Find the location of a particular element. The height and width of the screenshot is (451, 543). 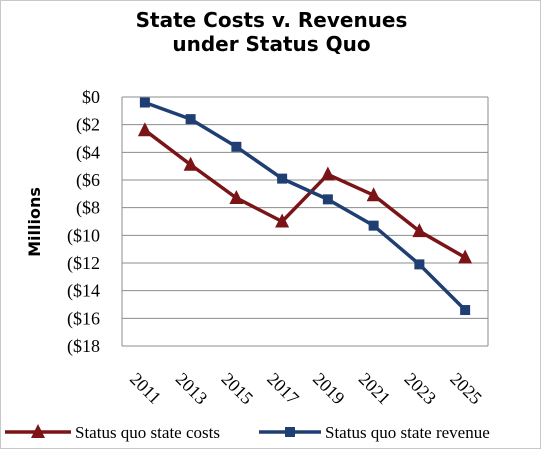

y-tick-label: ($16 is located at coordinates (83, 318).